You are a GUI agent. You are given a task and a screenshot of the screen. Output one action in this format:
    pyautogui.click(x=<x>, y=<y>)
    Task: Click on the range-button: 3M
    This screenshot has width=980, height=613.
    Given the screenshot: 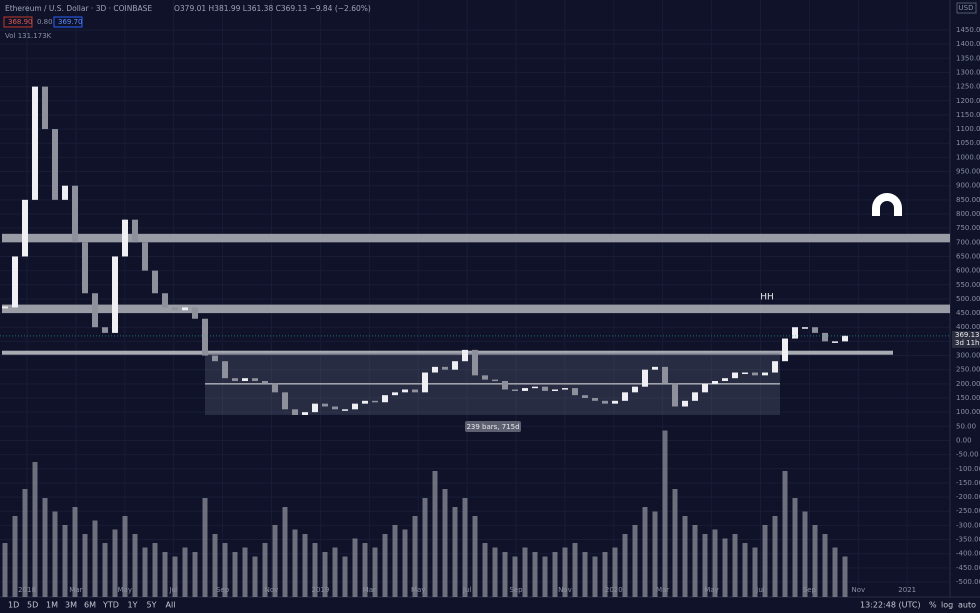 What is the action you would take?
    pyautogui.click(x=71, y=605)
    